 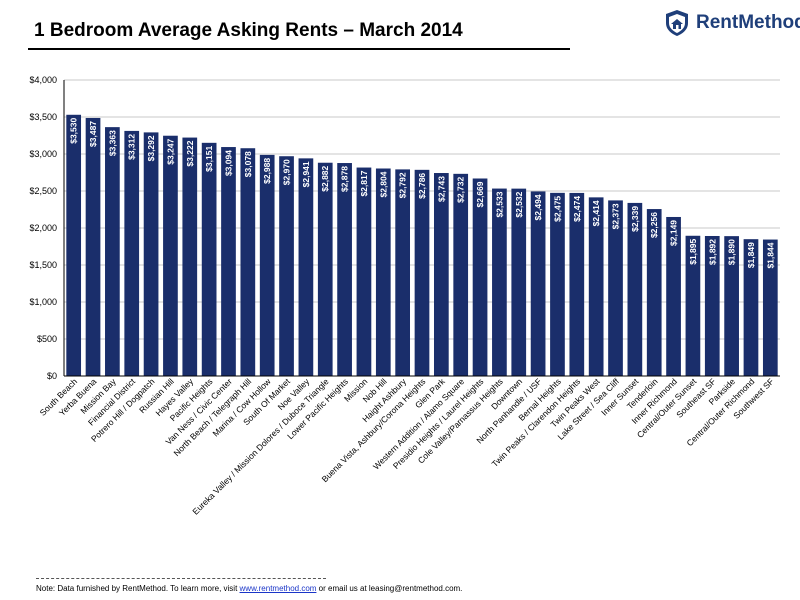 I want to click on data-label: $2,414, so click(x=596, y=213).